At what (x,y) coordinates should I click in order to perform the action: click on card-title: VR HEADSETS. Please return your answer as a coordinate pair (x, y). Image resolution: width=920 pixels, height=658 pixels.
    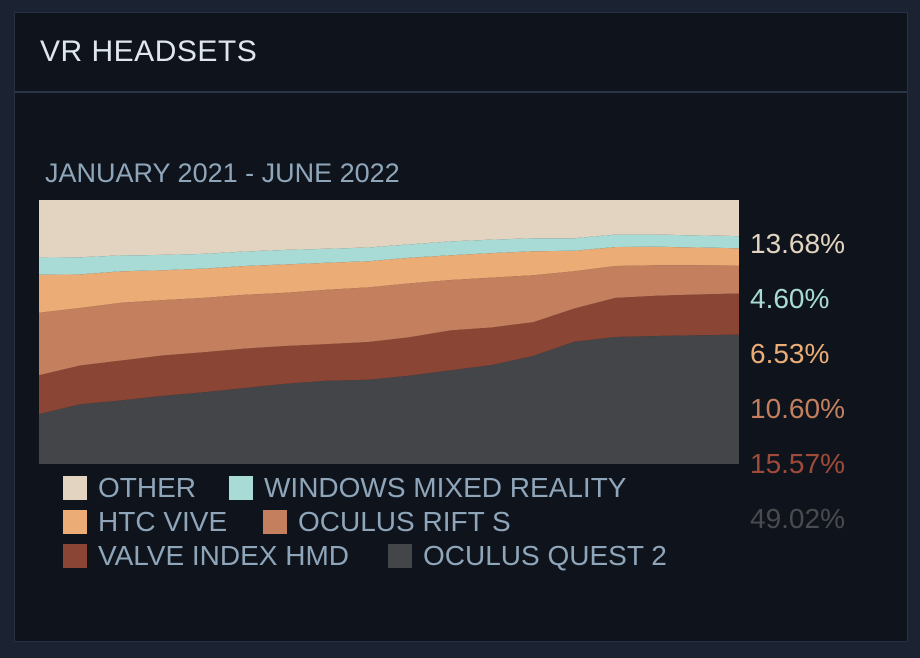
    Looking at the image, I should click on (149, 51).